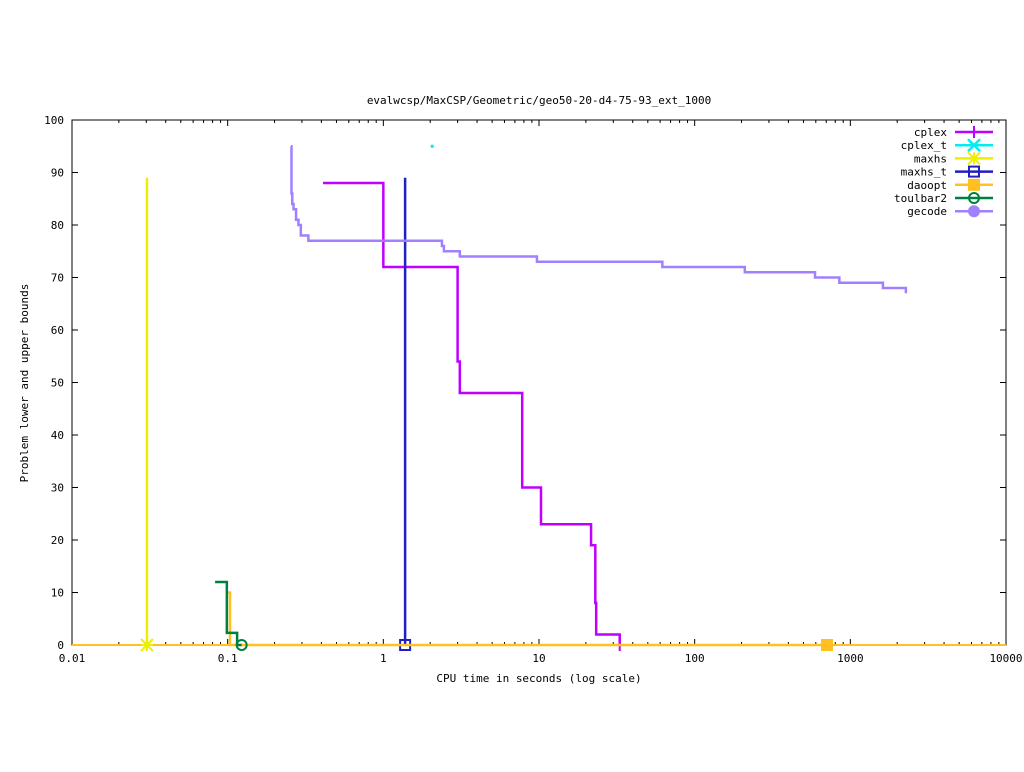  I want to click on x-tick-label: 1000, so click(850, 658).